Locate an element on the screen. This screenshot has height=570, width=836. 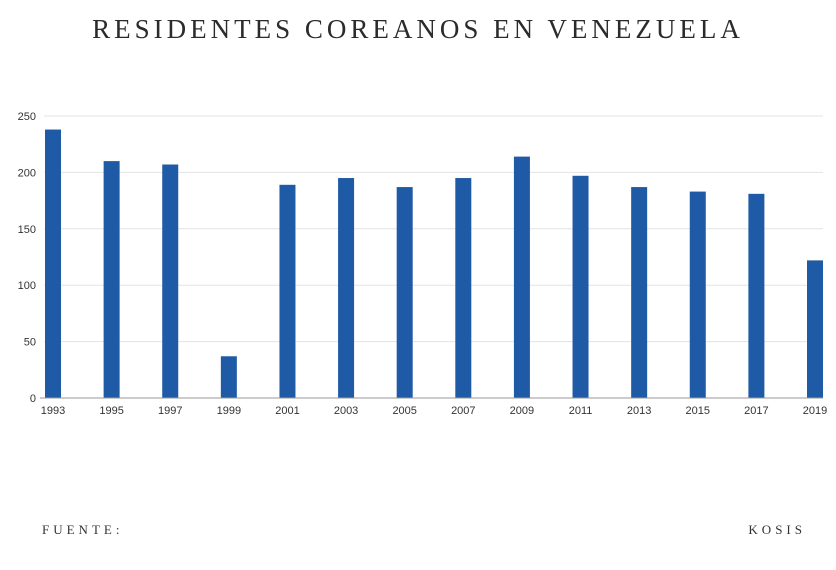
bar-2011 is located at coordinates (580, 286).